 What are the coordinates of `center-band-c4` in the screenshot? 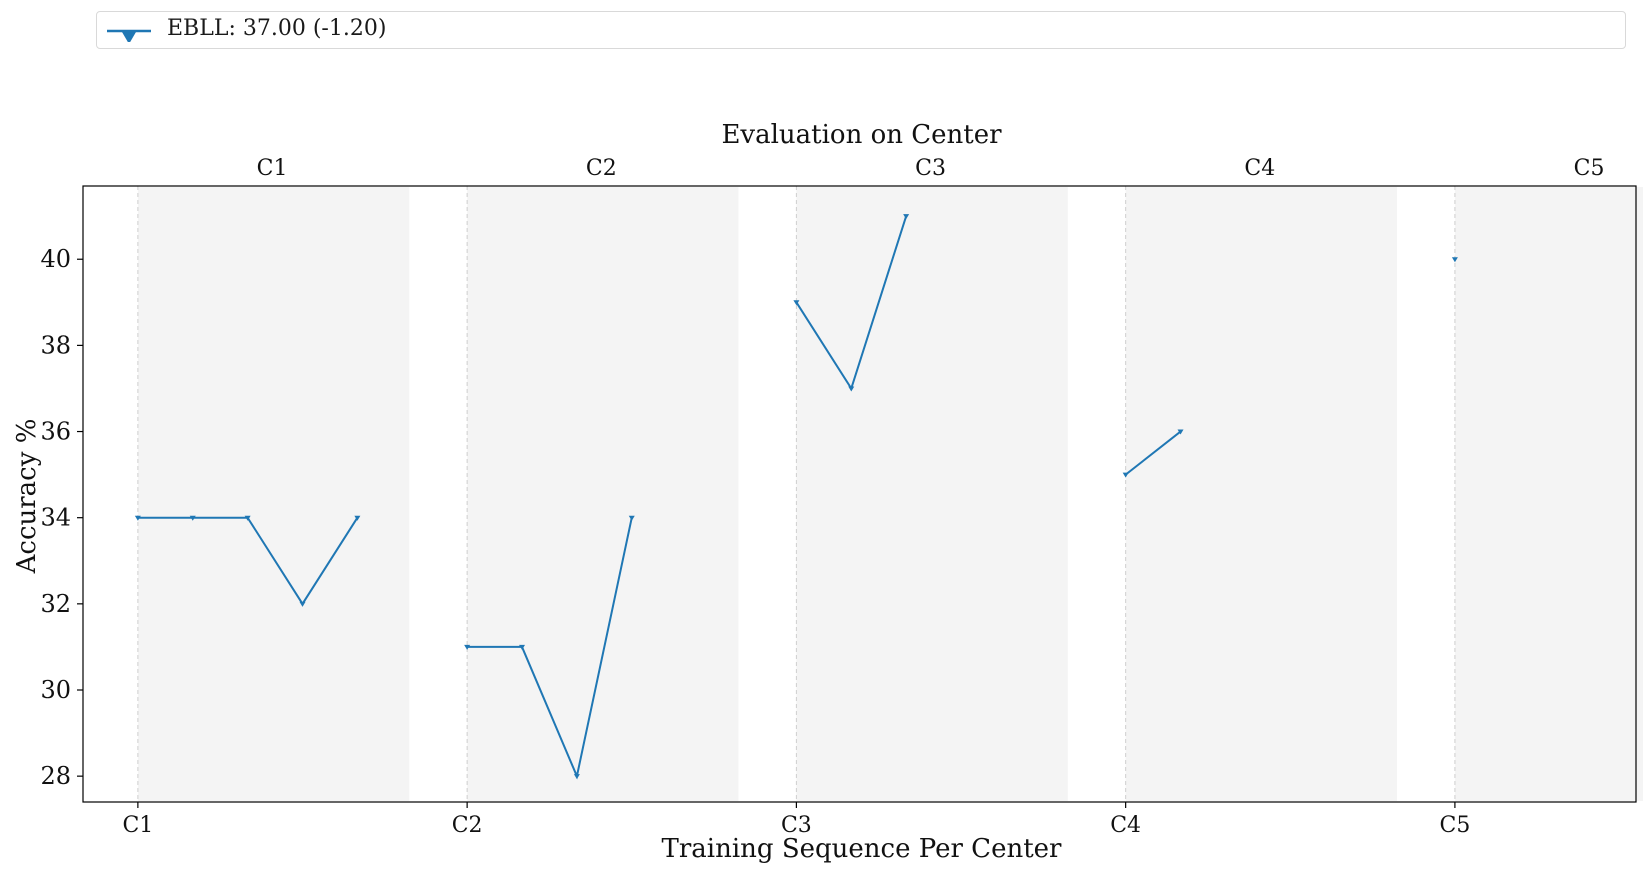 It's located at (1261, 494).